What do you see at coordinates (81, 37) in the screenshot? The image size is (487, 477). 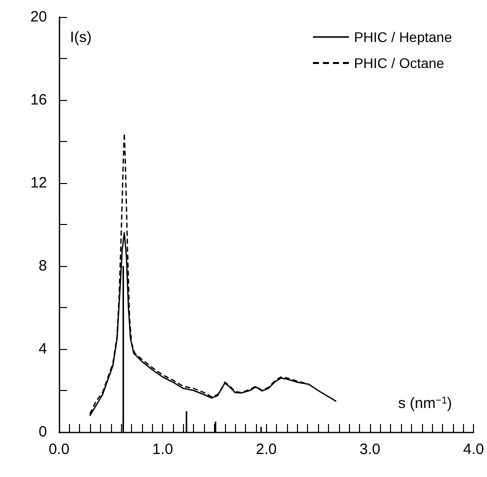 I see `y-axis-title: I(s)` at bounding box center [81, 37].